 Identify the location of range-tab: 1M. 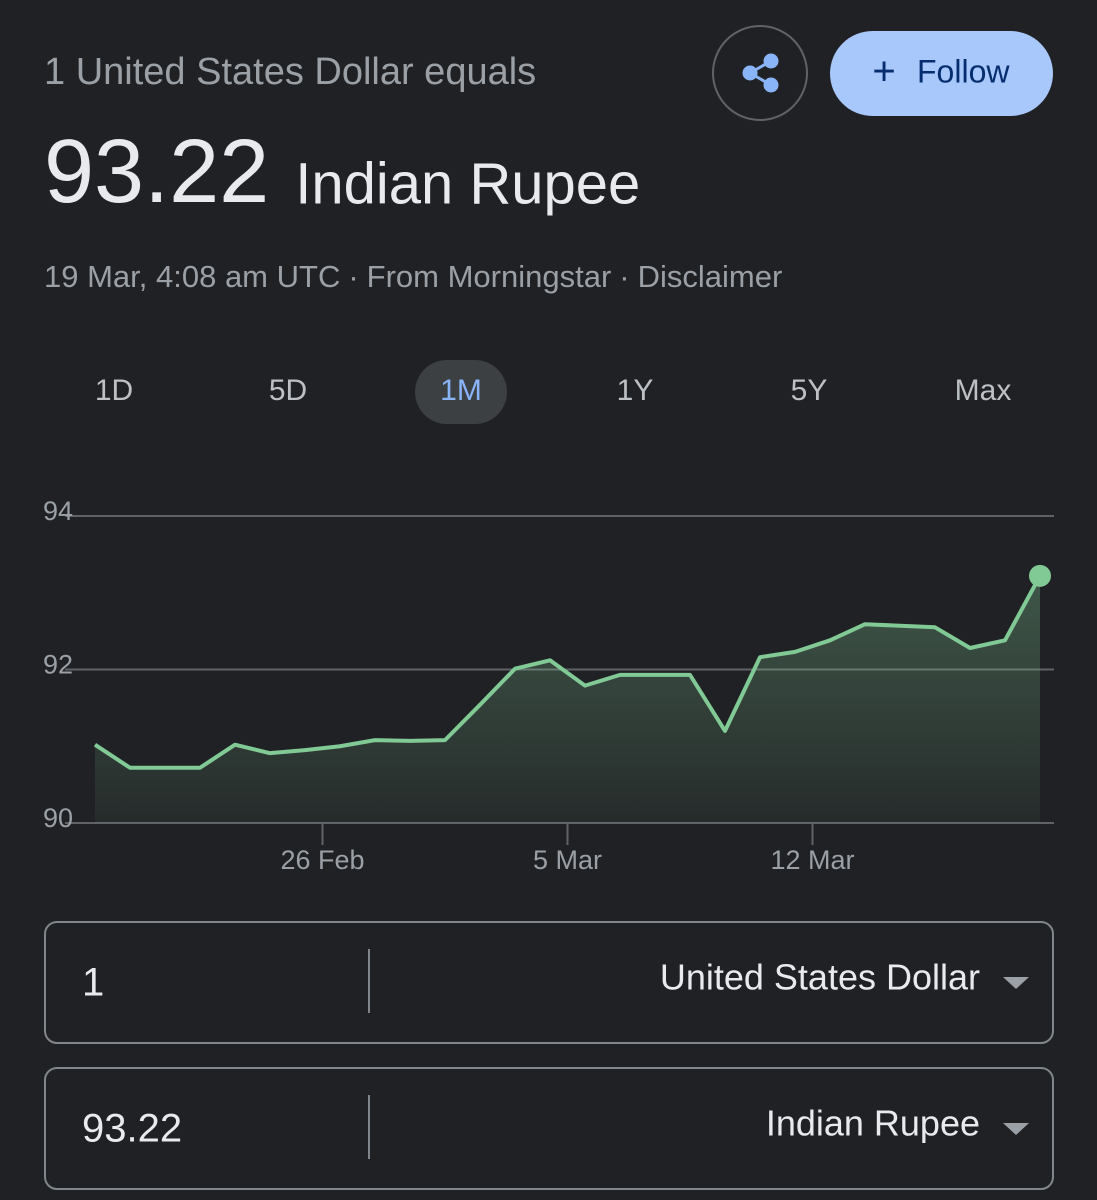
(461, 390).